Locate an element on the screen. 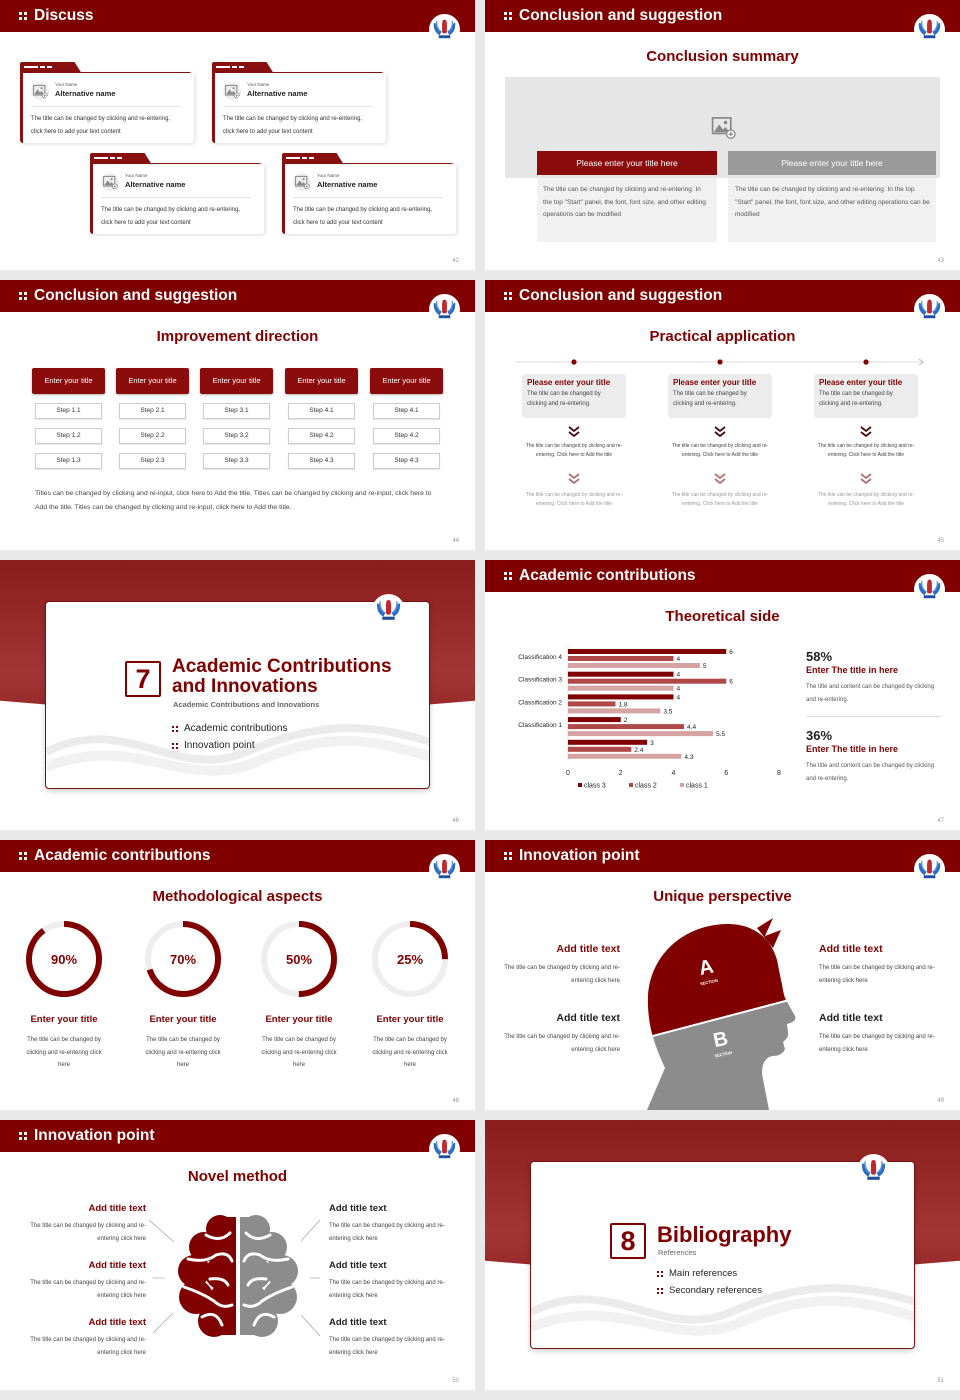 The height and width of the screenshot is (1400, 960). data-label: 2 is located at coordinates (626, 720).